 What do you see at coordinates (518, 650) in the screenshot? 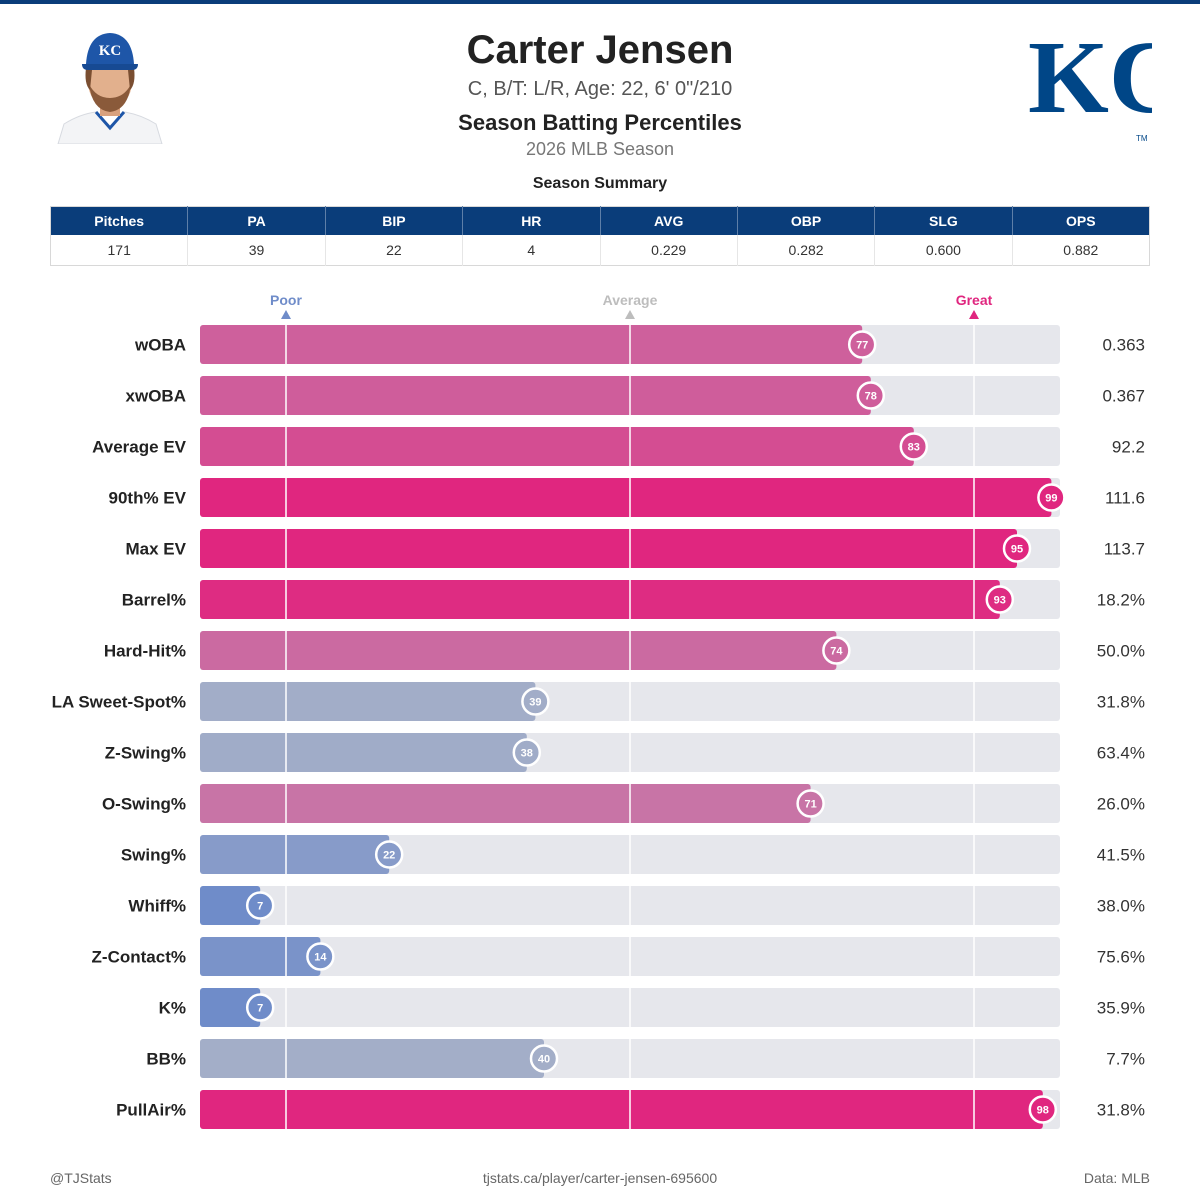
I see `bar-fill-hard-hit` at bounding box center [518, 650].